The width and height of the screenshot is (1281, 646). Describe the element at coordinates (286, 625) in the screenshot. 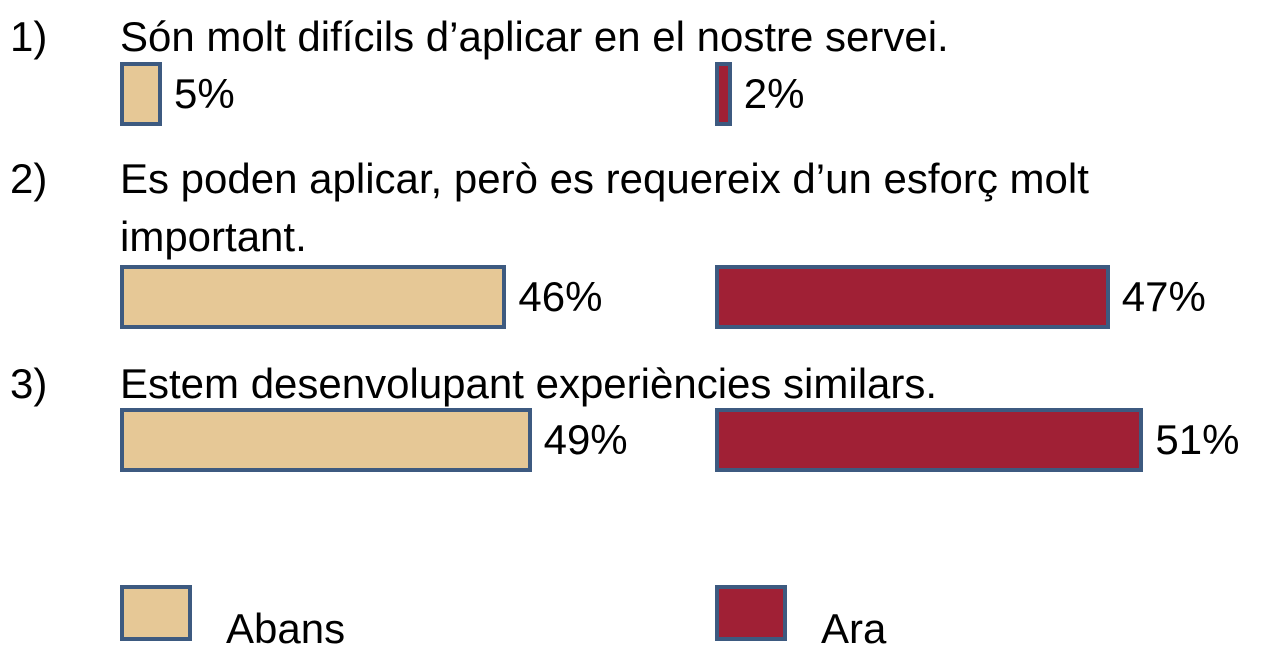

I see `legend-label: Abans` at that location.